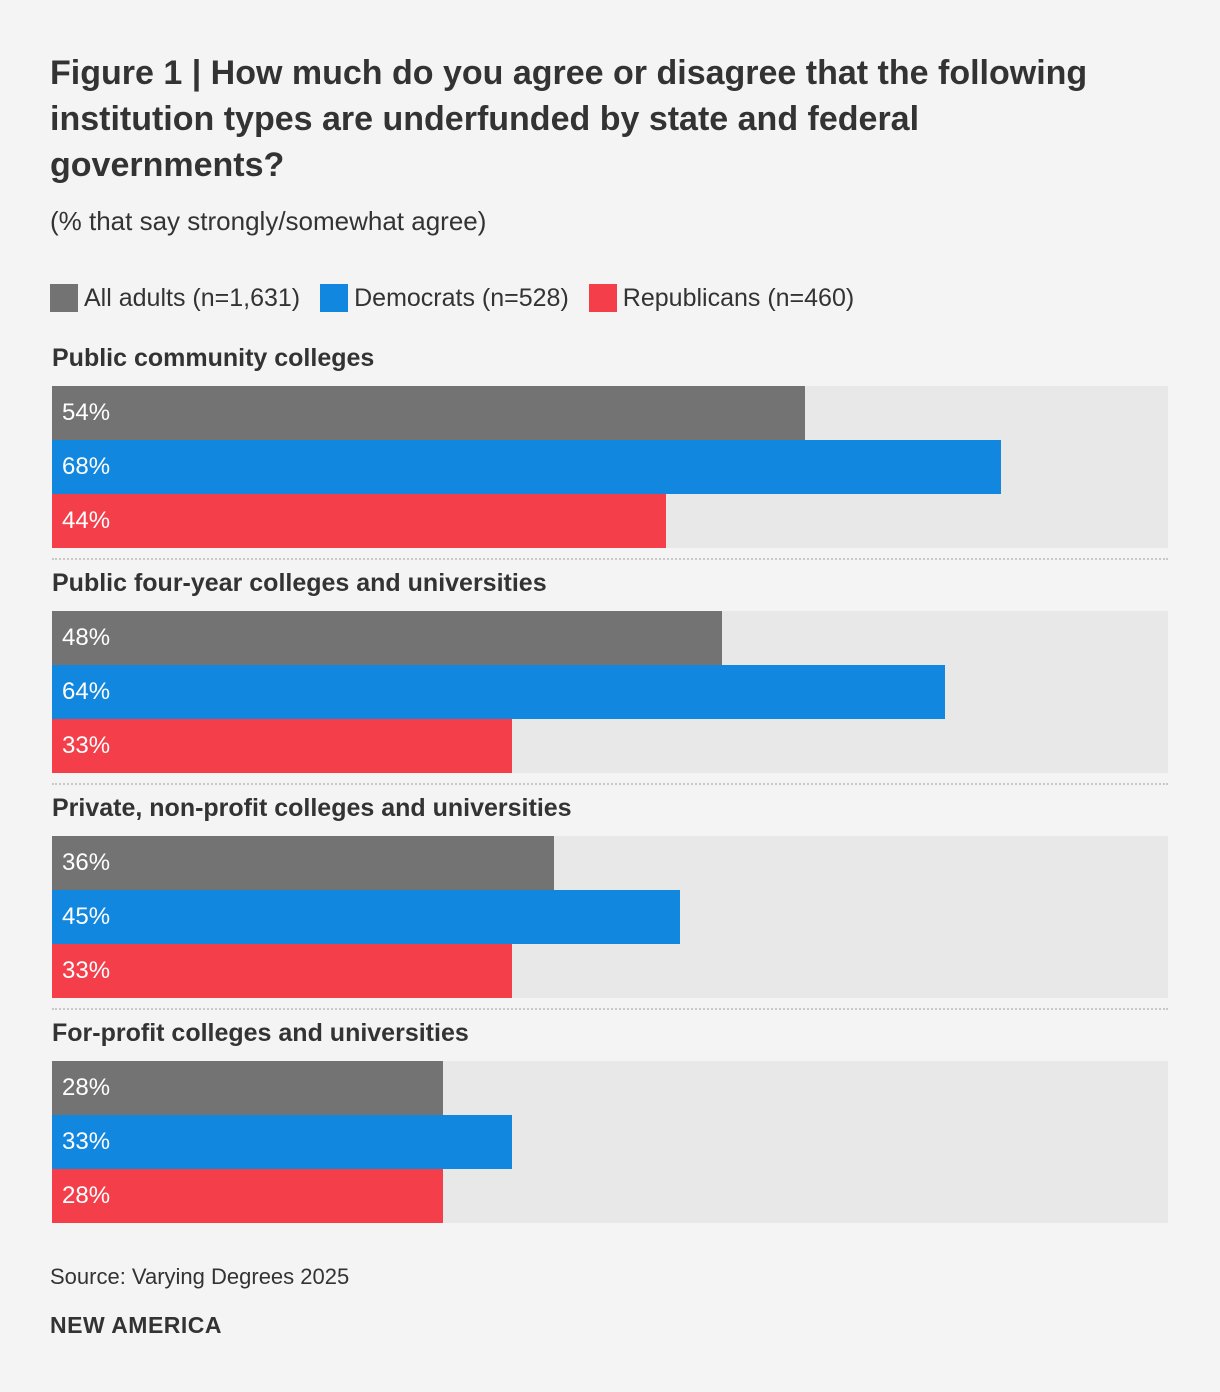  What do you see at coordinates (366, 917) in the screenshot?
I see `bar-democrats: 45%` at bounding box center [366, 917].